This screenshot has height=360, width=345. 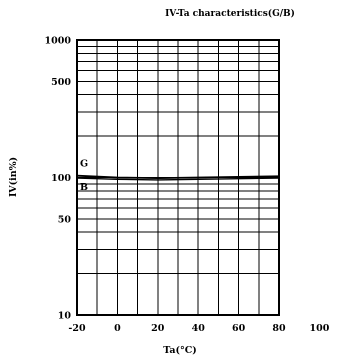 What do you see at coordinates (117, 328) in the screenshot?
I see `x-tick-label: 0` at bounding box center [117, 328].